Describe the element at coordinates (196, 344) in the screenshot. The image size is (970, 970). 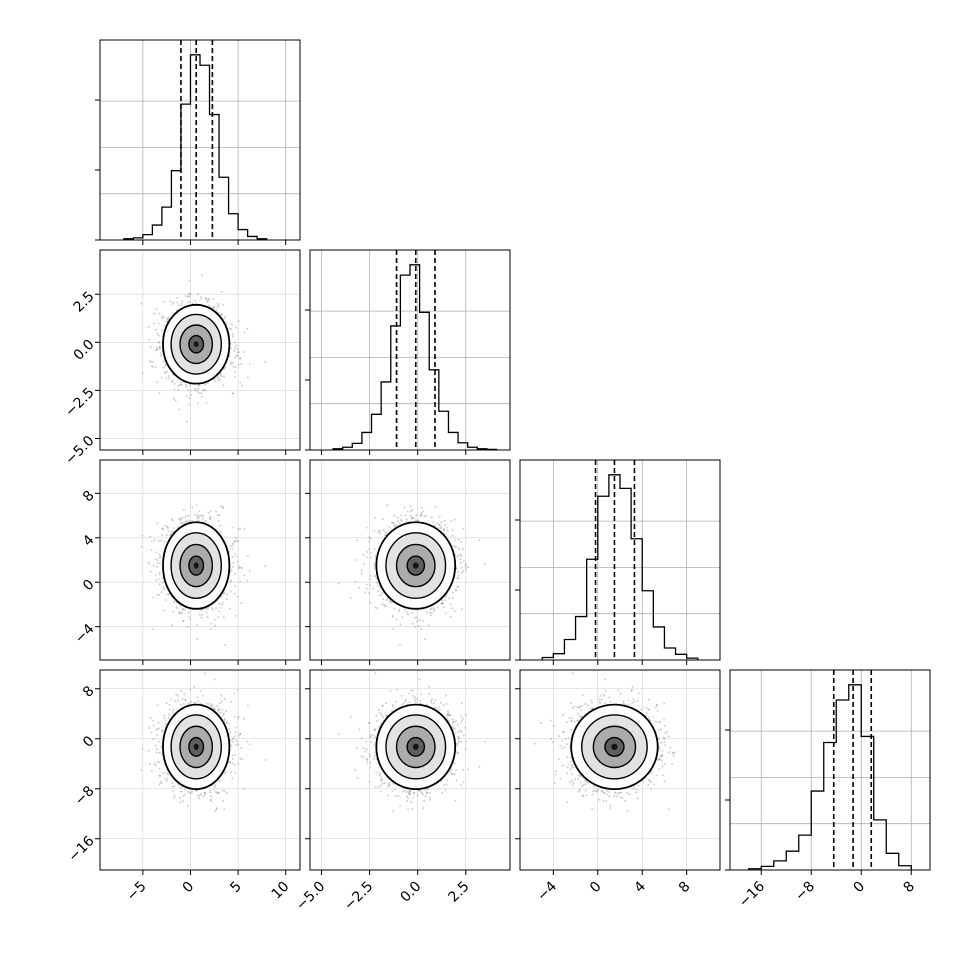
I see `contour-line` at that location.